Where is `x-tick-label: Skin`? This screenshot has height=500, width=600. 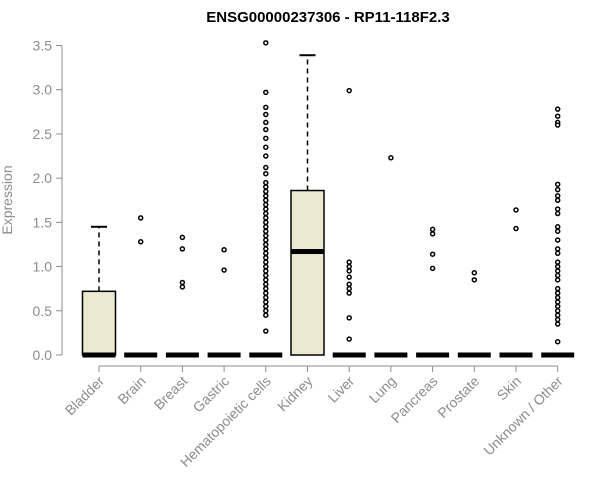
x-tick-label: Skin is located at coordinates (509, 388).